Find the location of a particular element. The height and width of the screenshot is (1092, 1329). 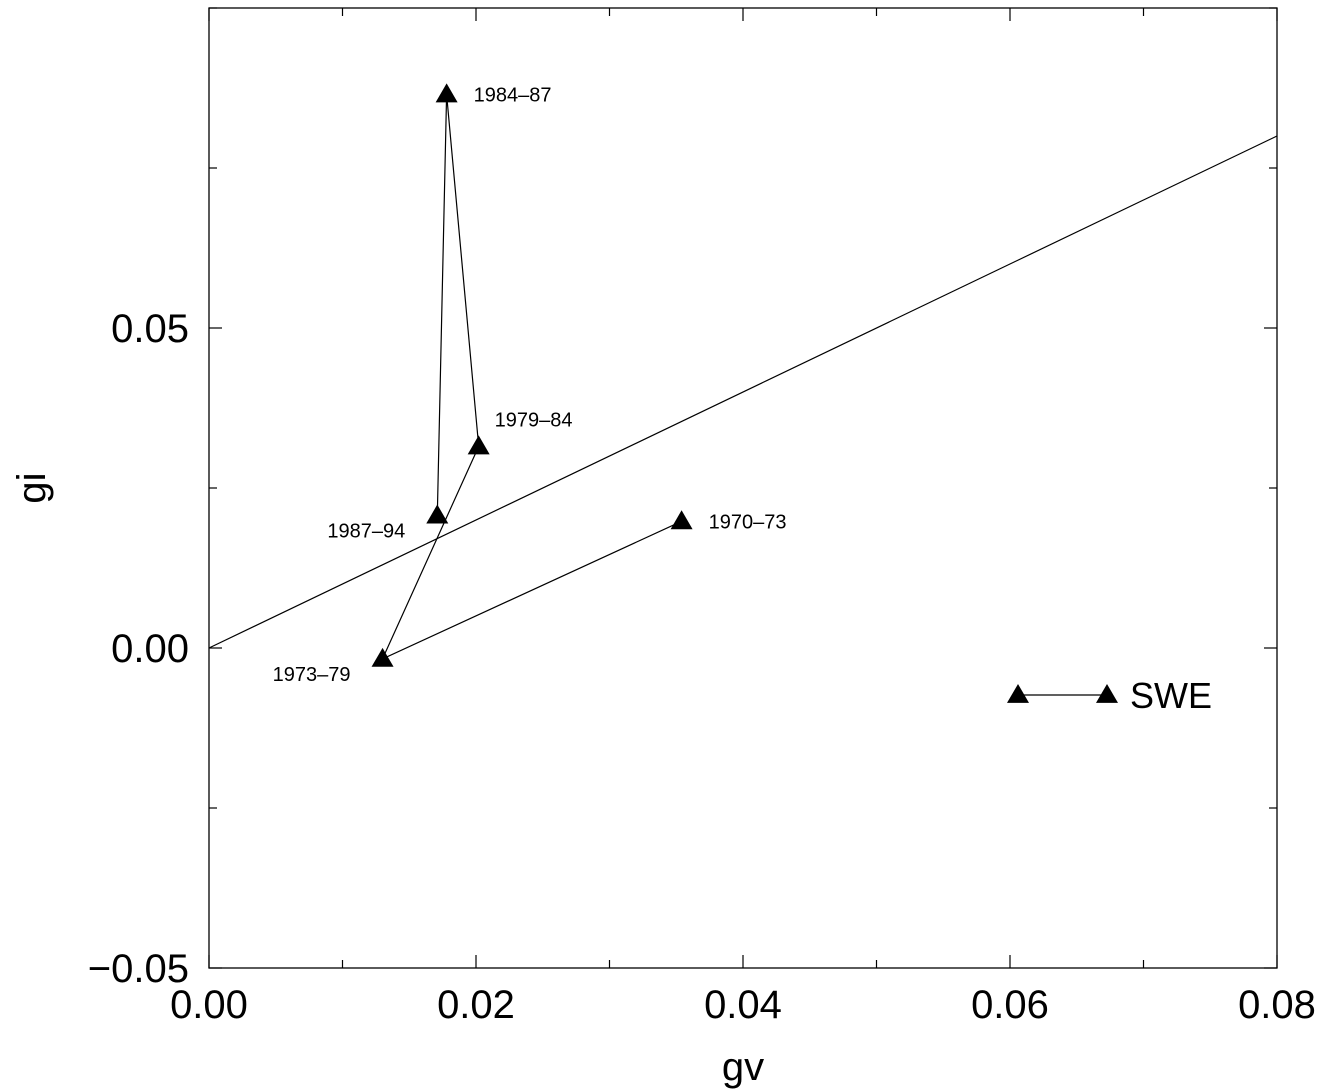

x-tick-label: 0.02 is located at coordinates (476, 1005).